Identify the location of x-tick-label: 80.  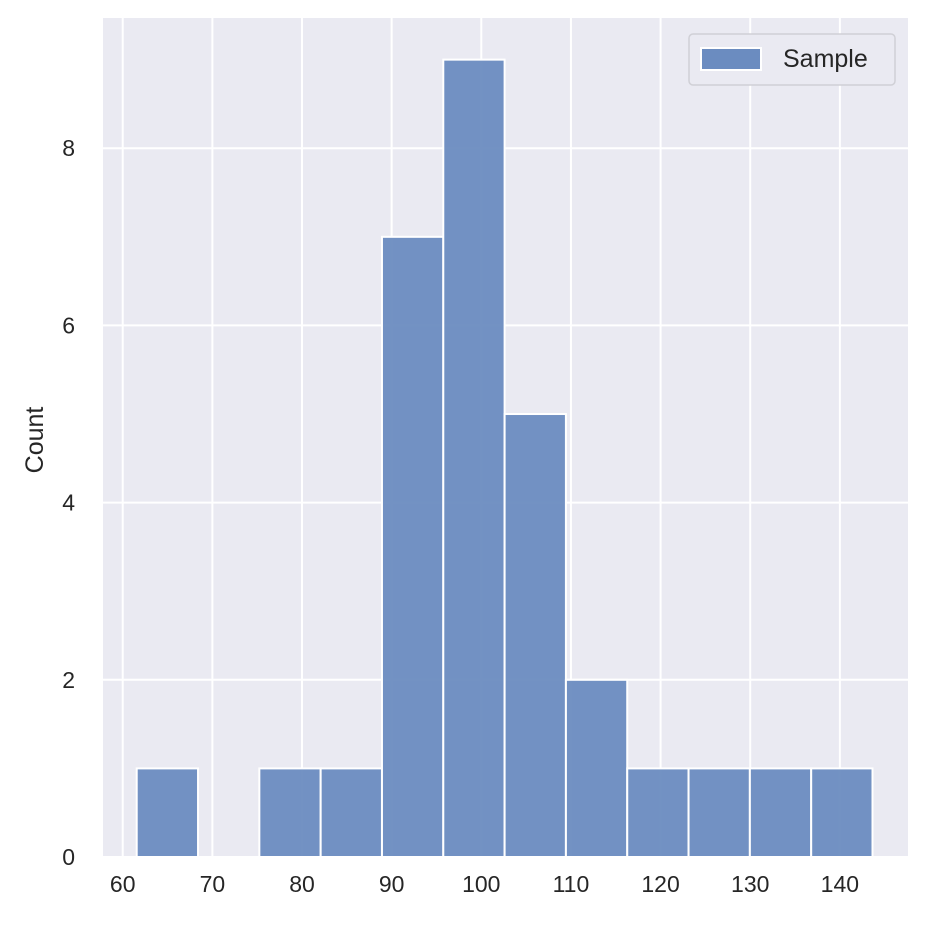
(302, 884).